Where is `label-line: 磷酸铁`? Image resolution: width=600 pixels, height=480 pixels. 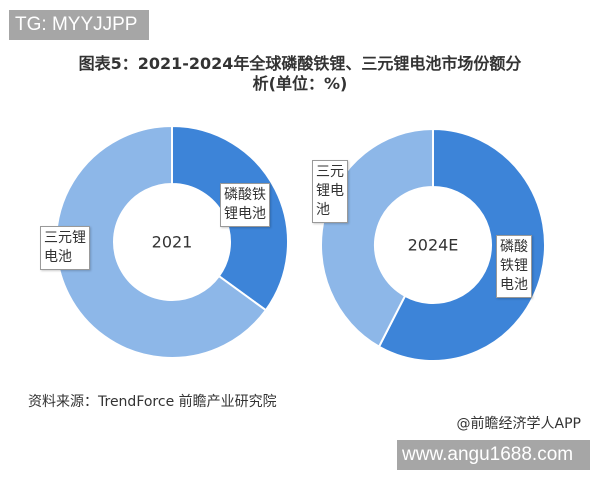
label-line: 磷酸铁 is located at coordinates (245, 195).